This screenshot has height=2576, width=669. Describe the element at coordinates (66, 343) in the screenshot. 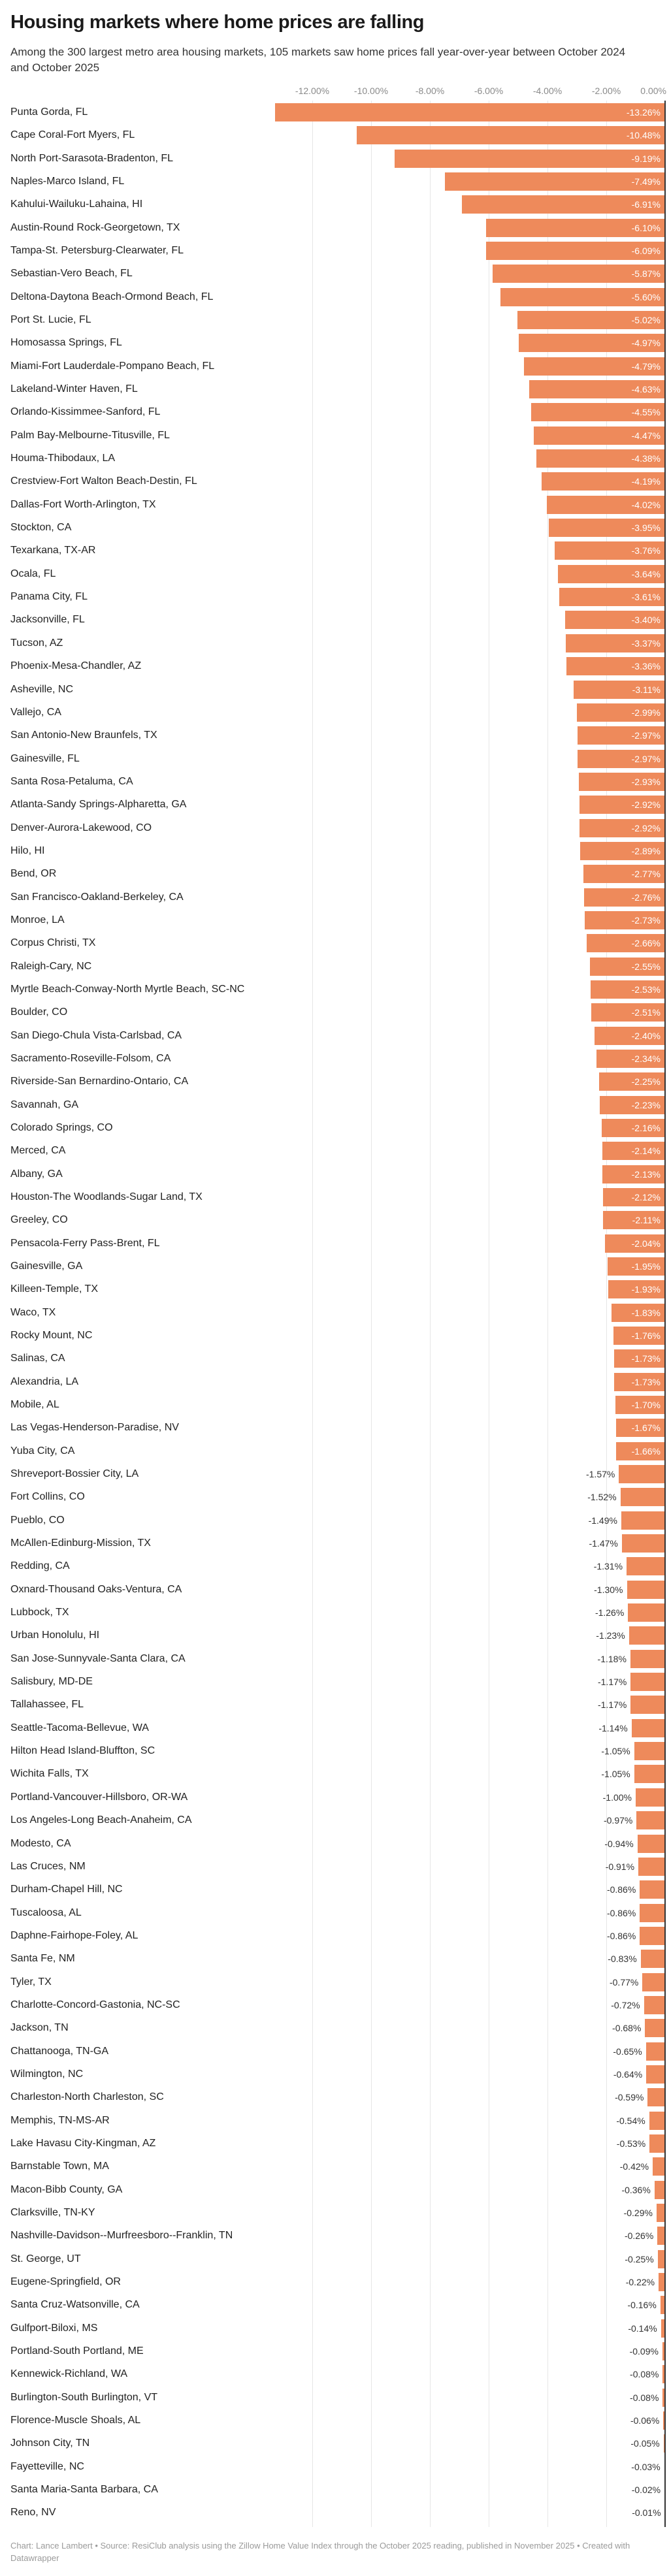

I see `category-label: Homosassa Springs, FL` at that location.